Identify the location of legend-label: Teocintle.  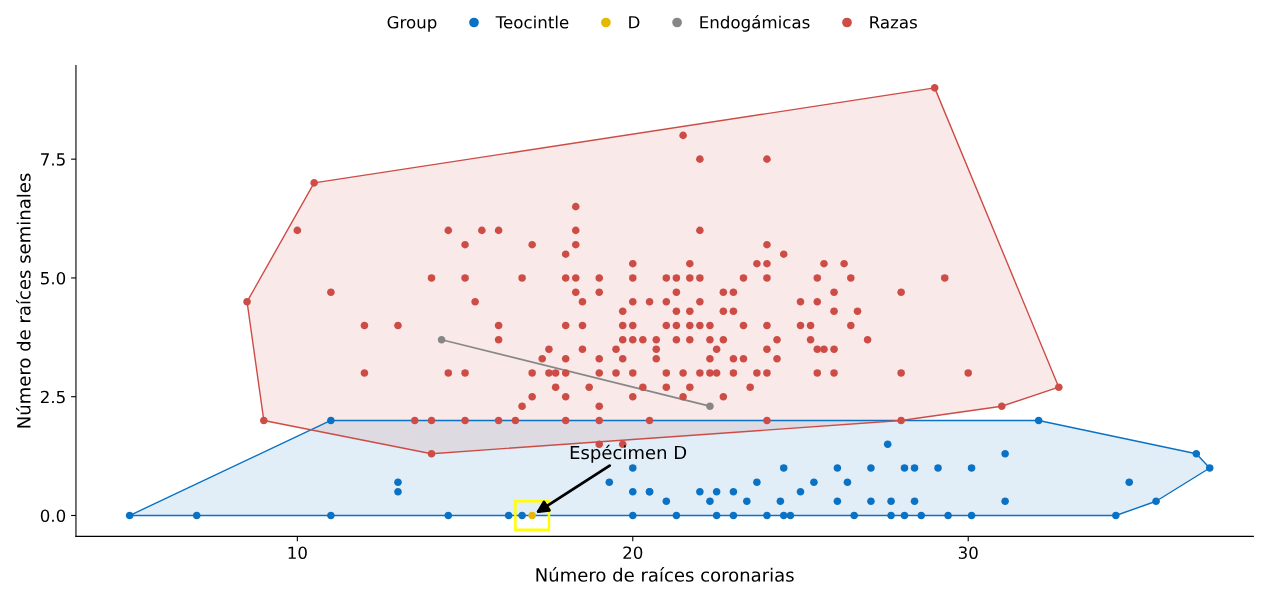
(532, 22).